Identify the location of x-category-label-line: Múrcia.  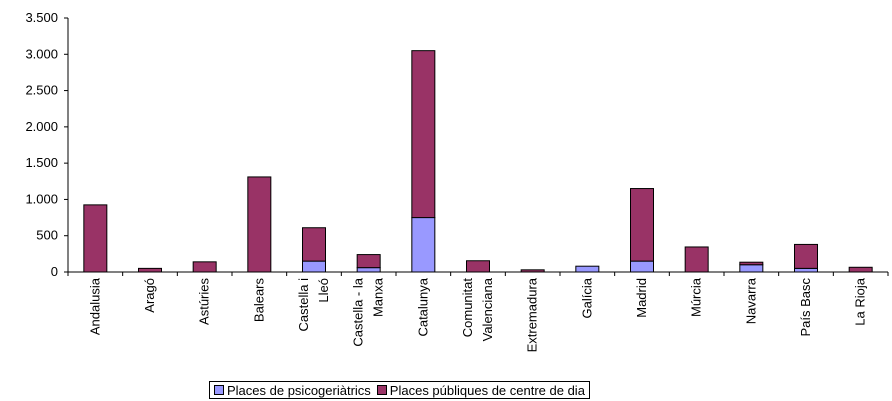
(696, 297).